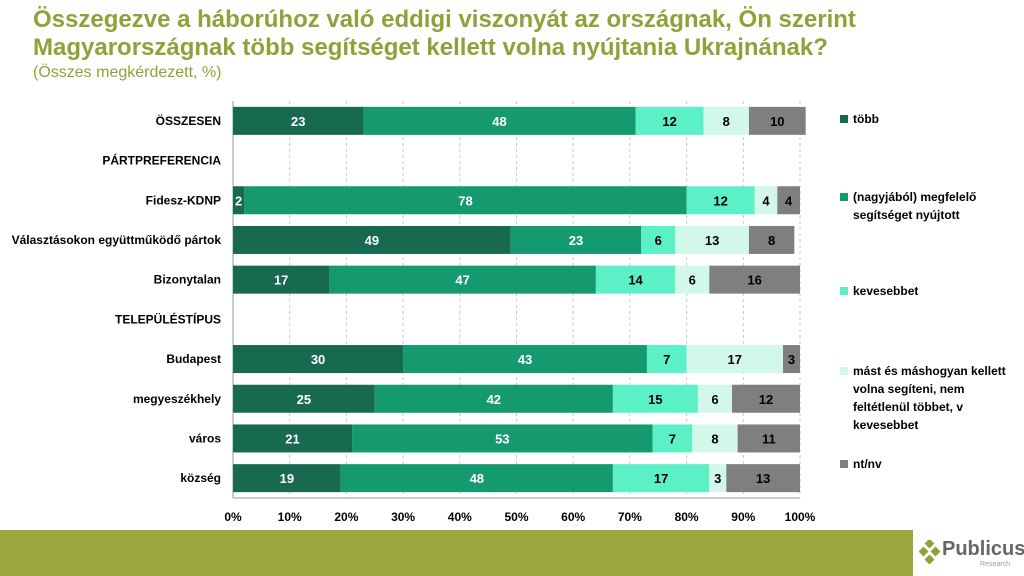 Image resolution: width=1024 pixels, height=576 pixels. I want to click on legend-item: nt/nv, so click(931, 464).